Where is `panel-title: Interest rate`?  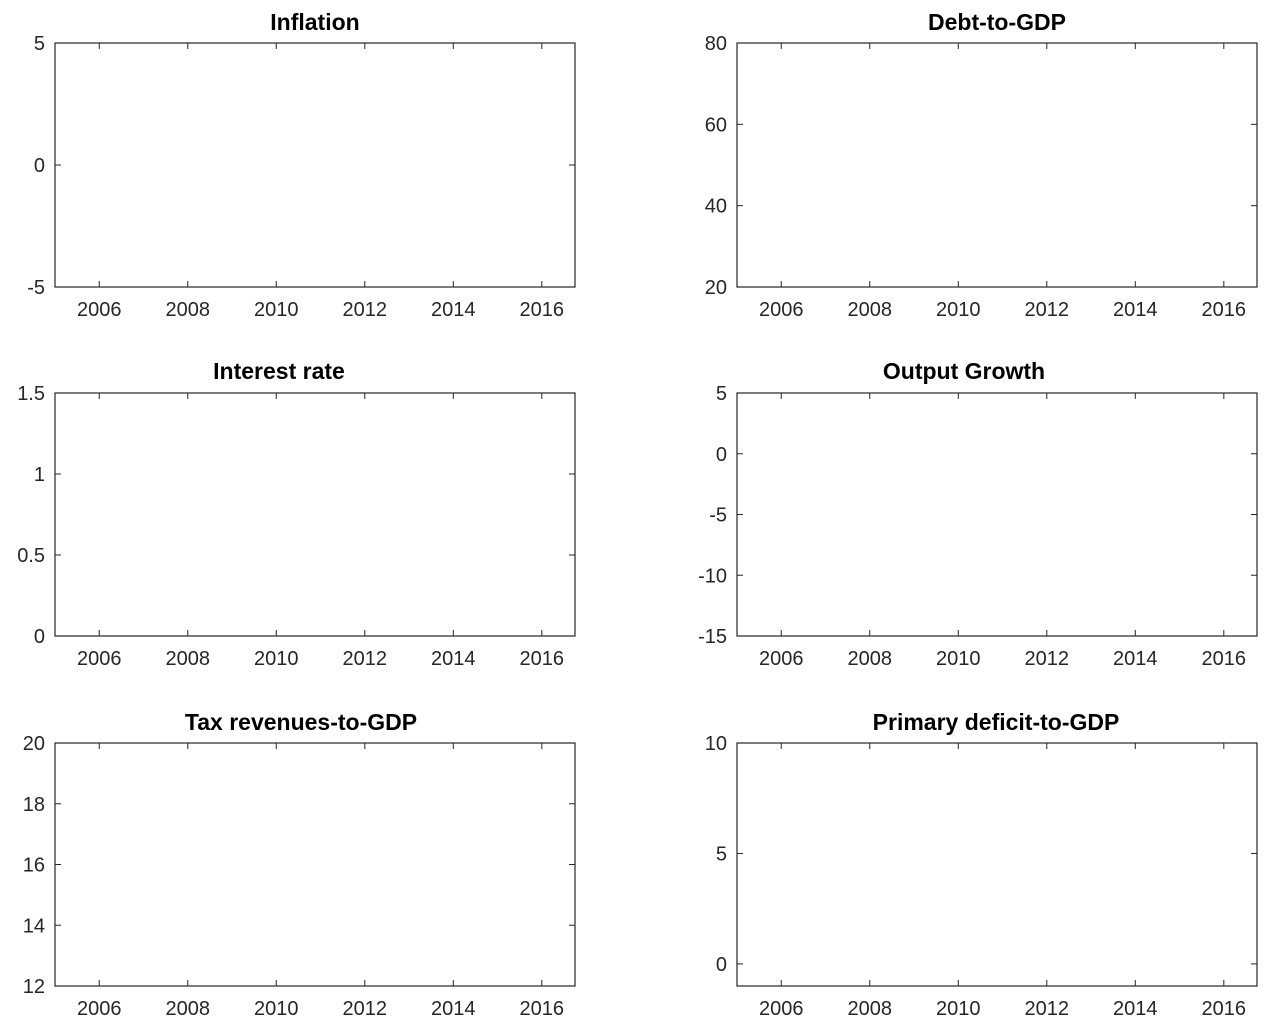 panel-title: Interest rate is located at coordinates (279, 371).